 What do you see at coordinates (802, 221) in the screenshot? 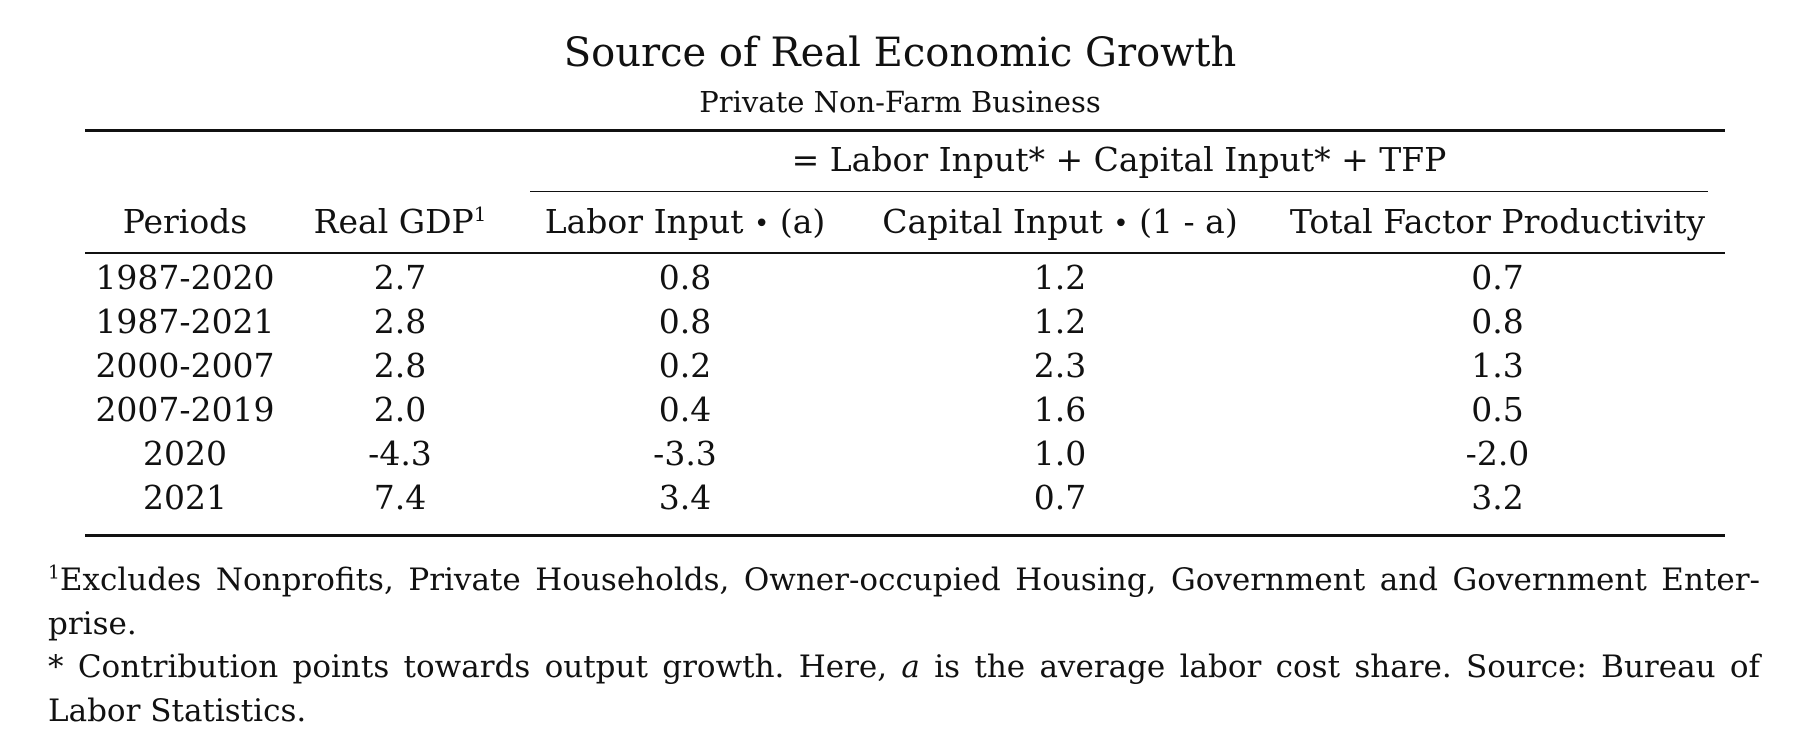
I see `labor-share-factor: (a)` at bounding box center [802, 221].